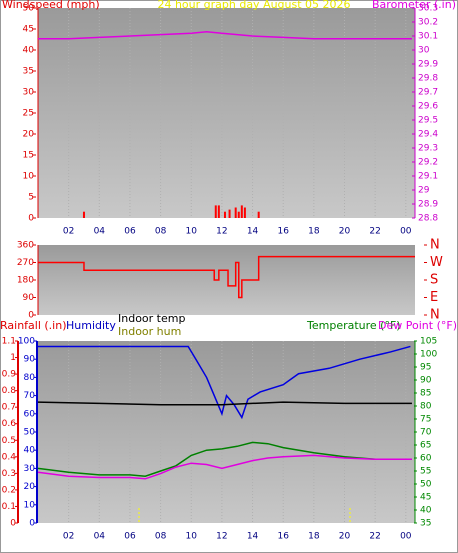  What do you see at coordinates (28, 114) in the screenshot?
I see `y-tick-label: 25` at bounding box center [28, 114].